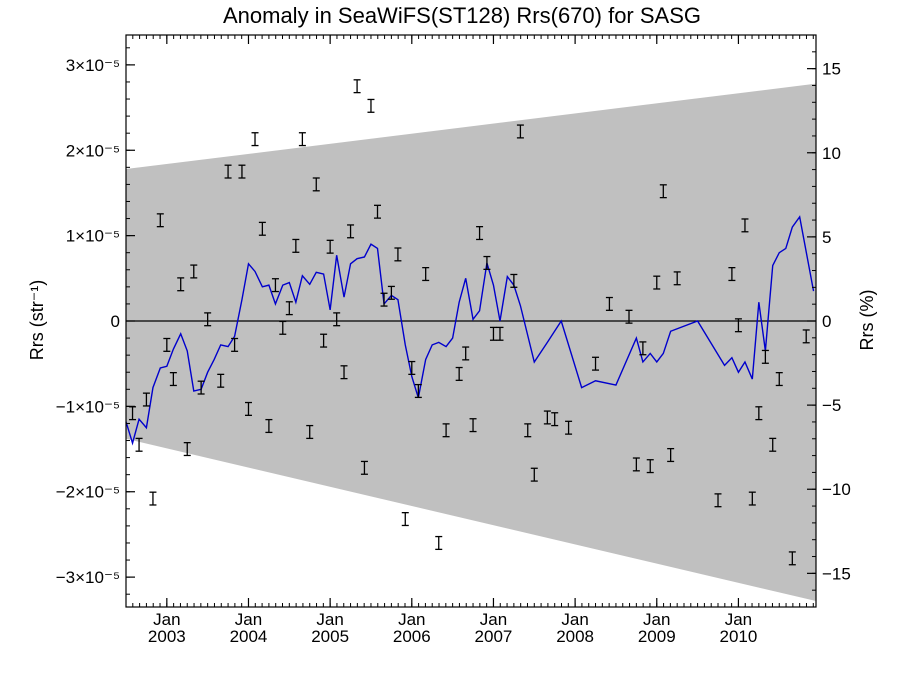  I want to click on y-right-tick-label: −5, so click(831, 405).